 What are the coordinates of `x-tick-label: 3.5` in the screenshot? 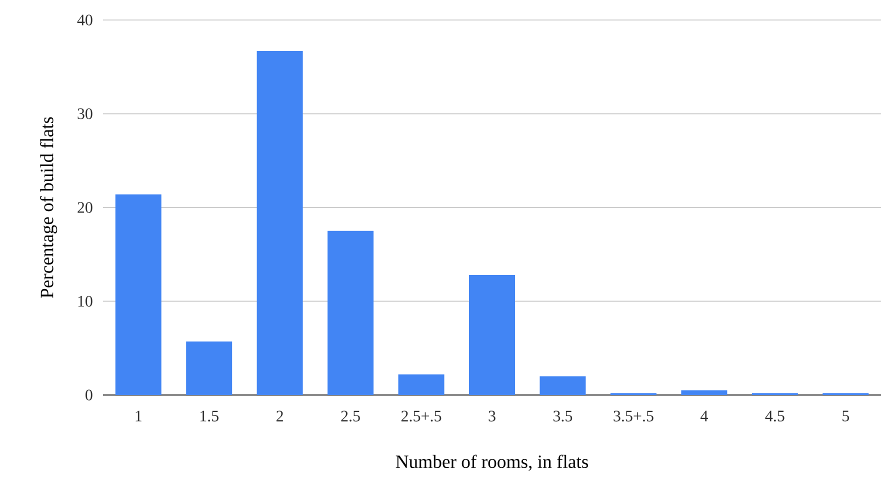 It's located at (563, 416).